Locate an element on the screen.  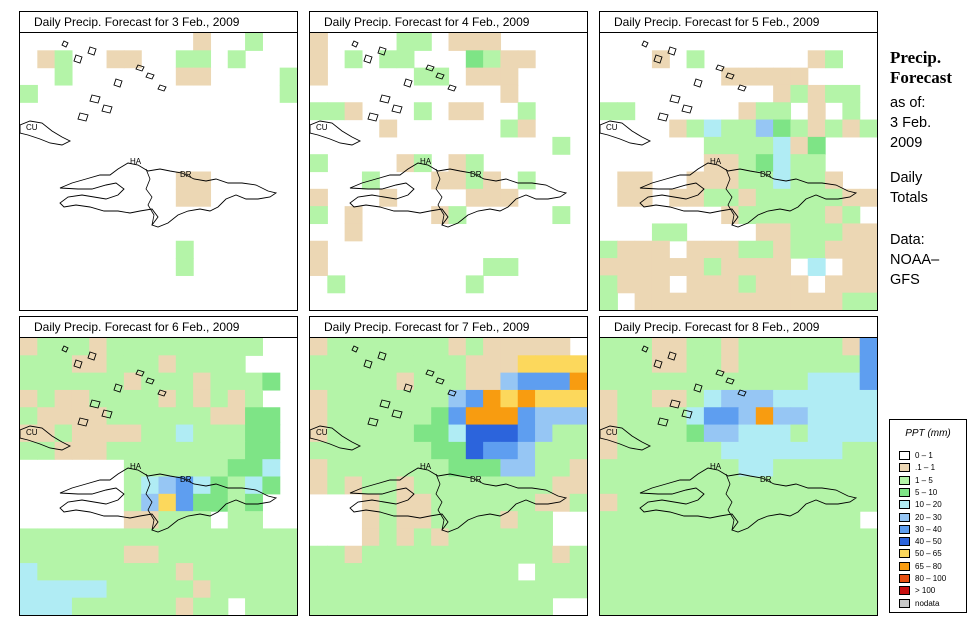
legend-label: 30 – 40 is located at coordinates (928, 529).